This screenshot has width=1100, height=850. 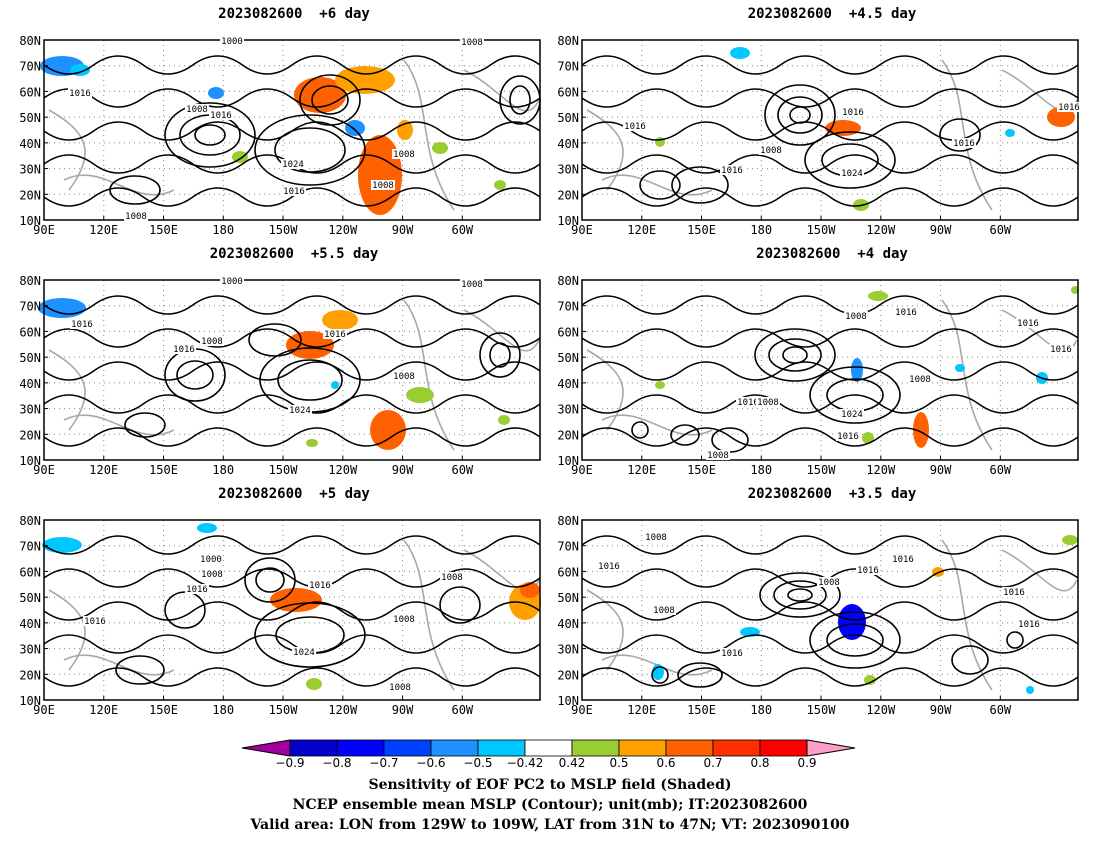 What do you see at coordinates (832, 14) in the screenshot?
I see `panel-title-2: 2023082600 +4.5 day` at bounding box center [832, 14].